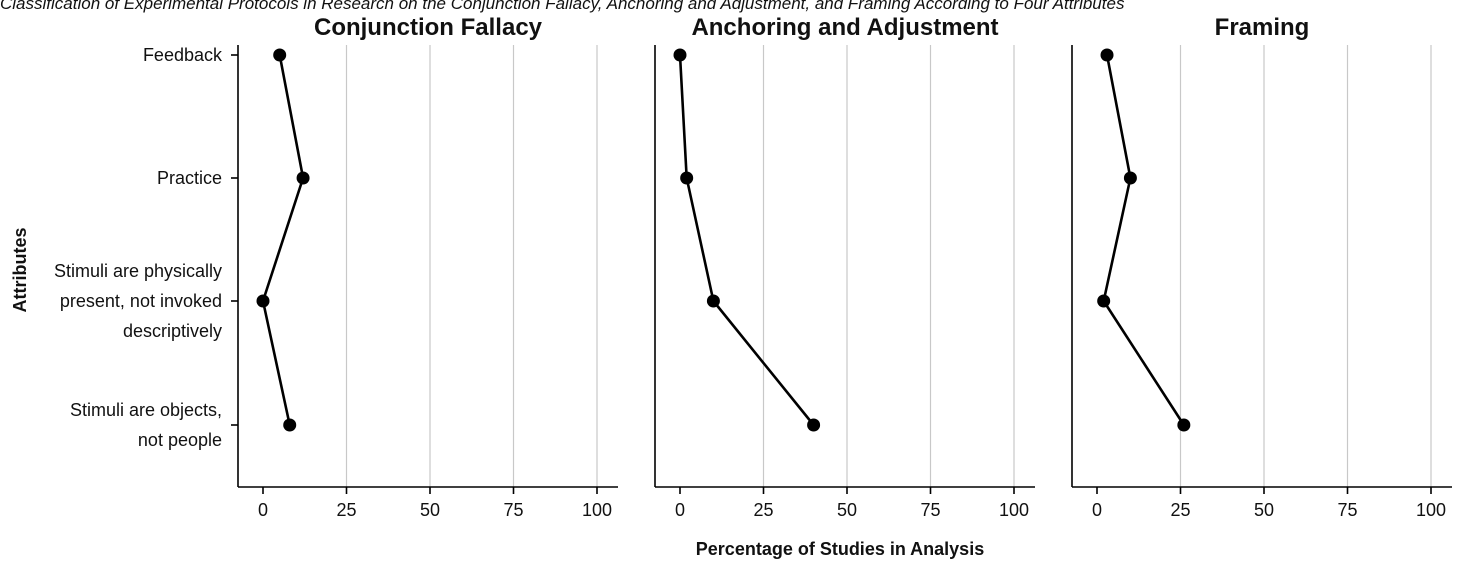  I want to click on panel-title: Anchoring and Adjustment, so click(844, 27).